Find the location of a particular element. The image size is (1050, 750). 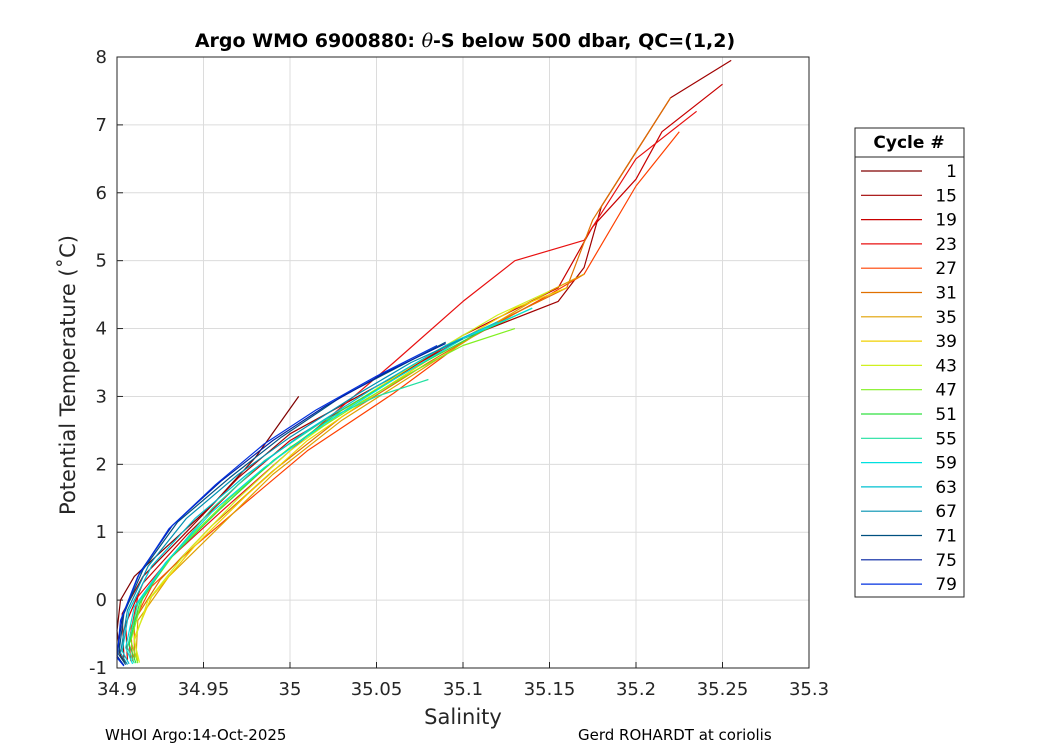

legend-title: Cycle # is located at coordinates (908, 143).